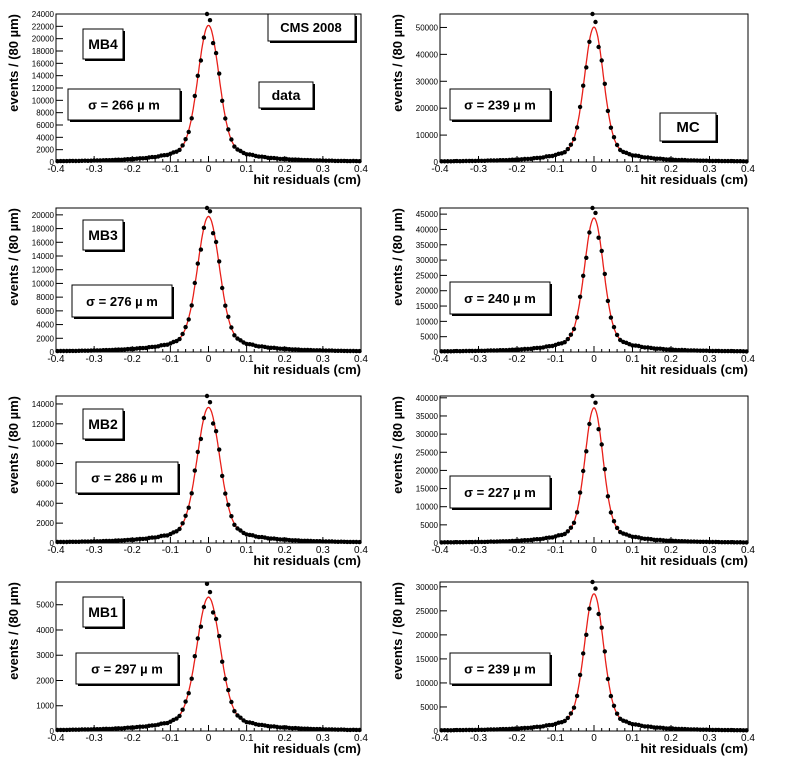 The height and width of the screenshot is (764, 788). What do you see at coordinates (427, 587) in the screenshot?
I see `y-tick-label: 30000` at bounding box center [427, 587].